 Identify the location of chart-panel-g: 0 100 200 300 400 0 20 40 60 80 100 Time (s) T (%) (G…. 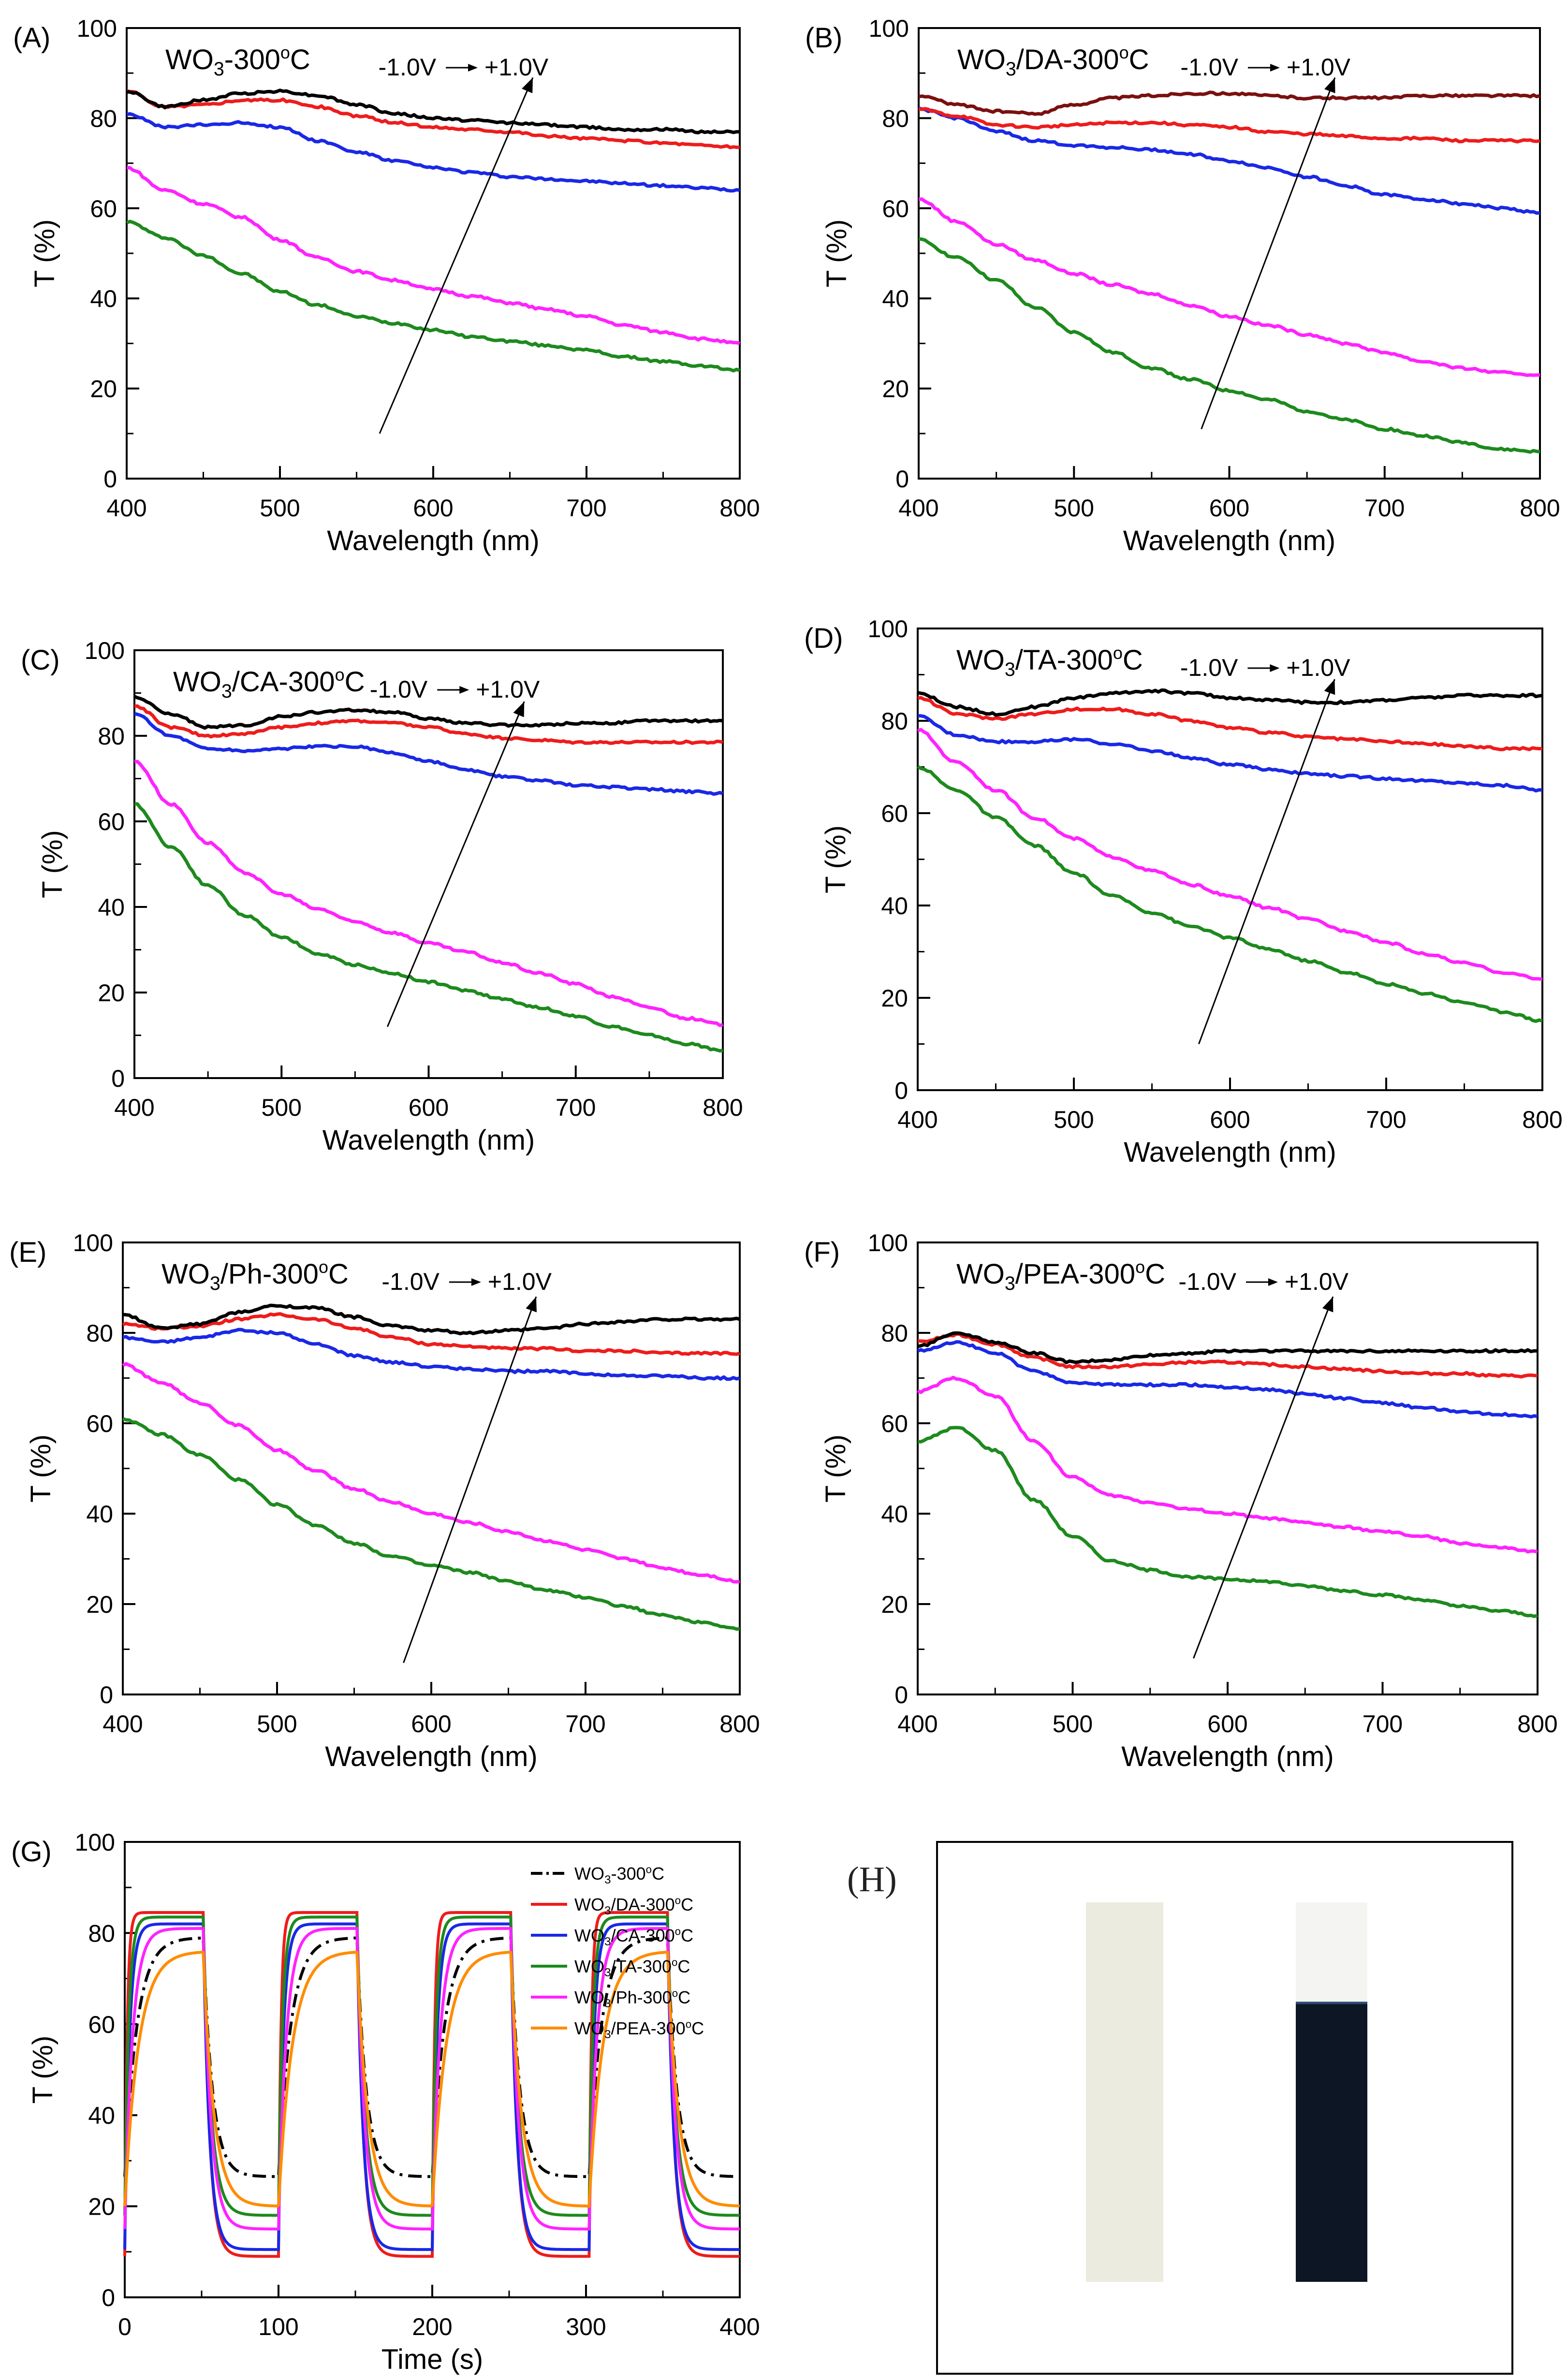
(385, 2102).